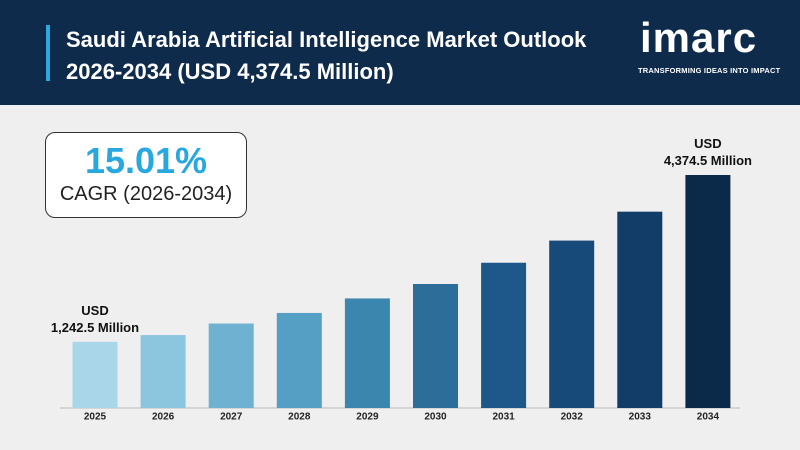 The image size is (800, 450). Describe the element at coordinates (640, 417) in the screenshot. I see `x-tick-label: 2033` at that location.